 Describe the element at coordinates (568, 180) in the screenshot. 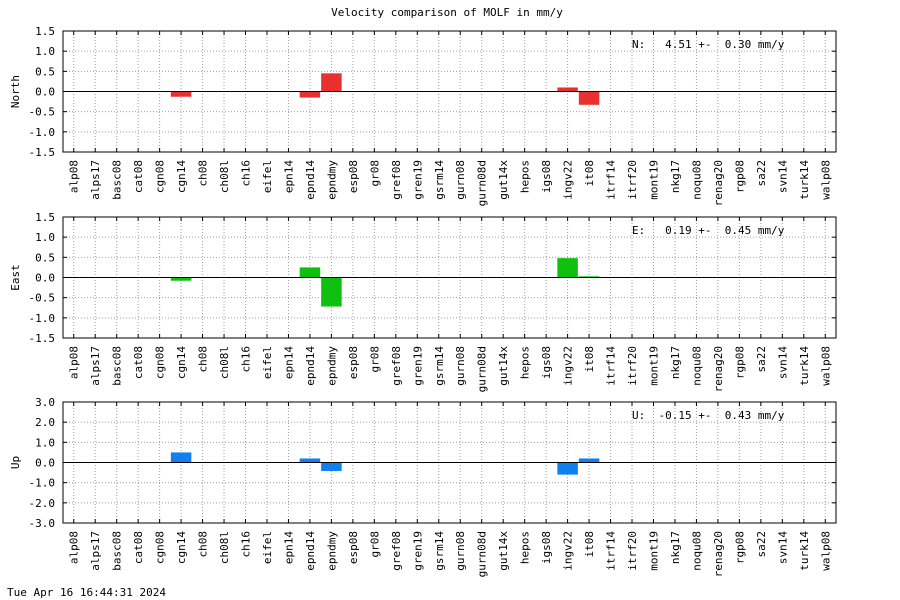

I see `x-tick-label: ingv22` at that location.